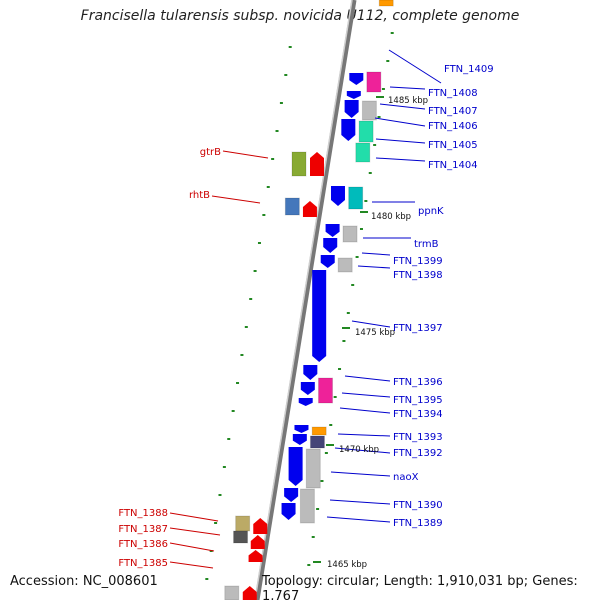  What do you see at coordinates (453, 111) in the screenshot?
I see `forward-gene-label: FTN_1407` at bounding box center [453, 111].